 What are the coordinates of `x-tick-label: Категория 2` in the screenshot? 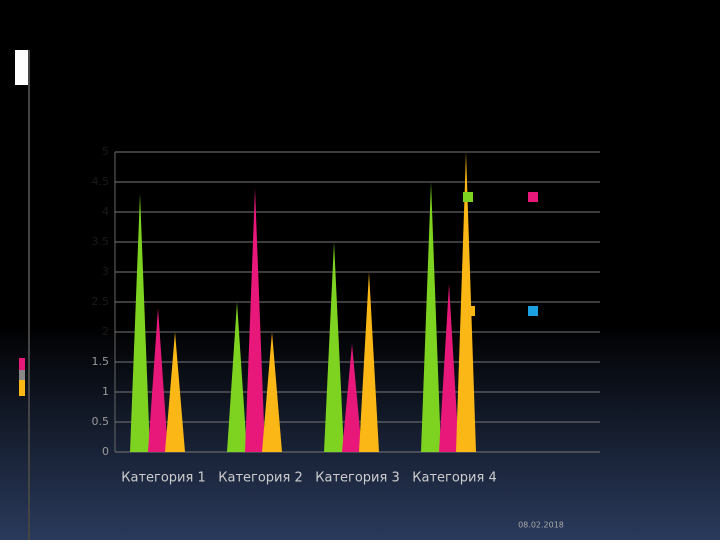 It's located at (260, 478).